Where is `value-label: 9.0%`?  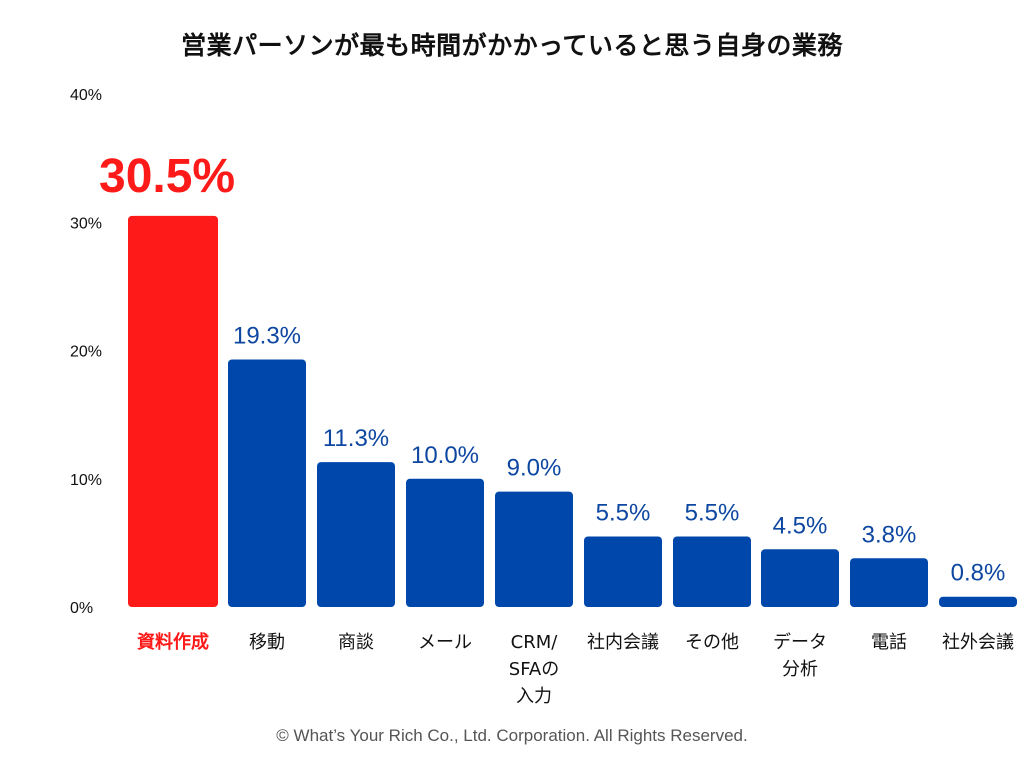
value-label: 9.0% is located at coordinates (534, 468).